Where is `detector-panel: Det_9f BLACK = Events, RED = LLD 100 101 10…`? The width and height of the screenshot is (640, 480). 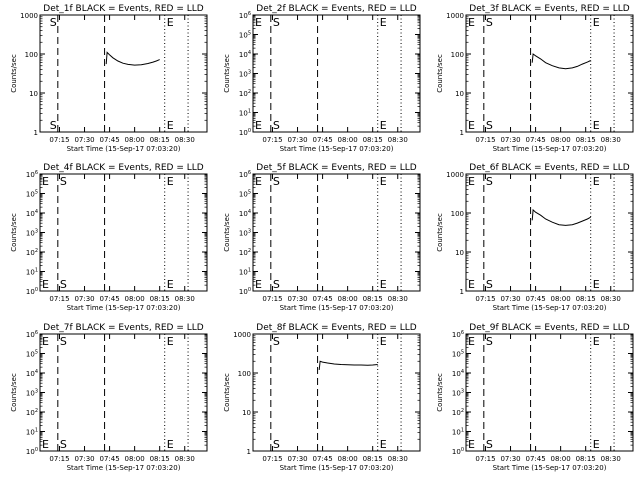
detector-panel: Det_9f BLACK = Events, RED = LLD 100 101 10… is located at coordinates (535, 397).